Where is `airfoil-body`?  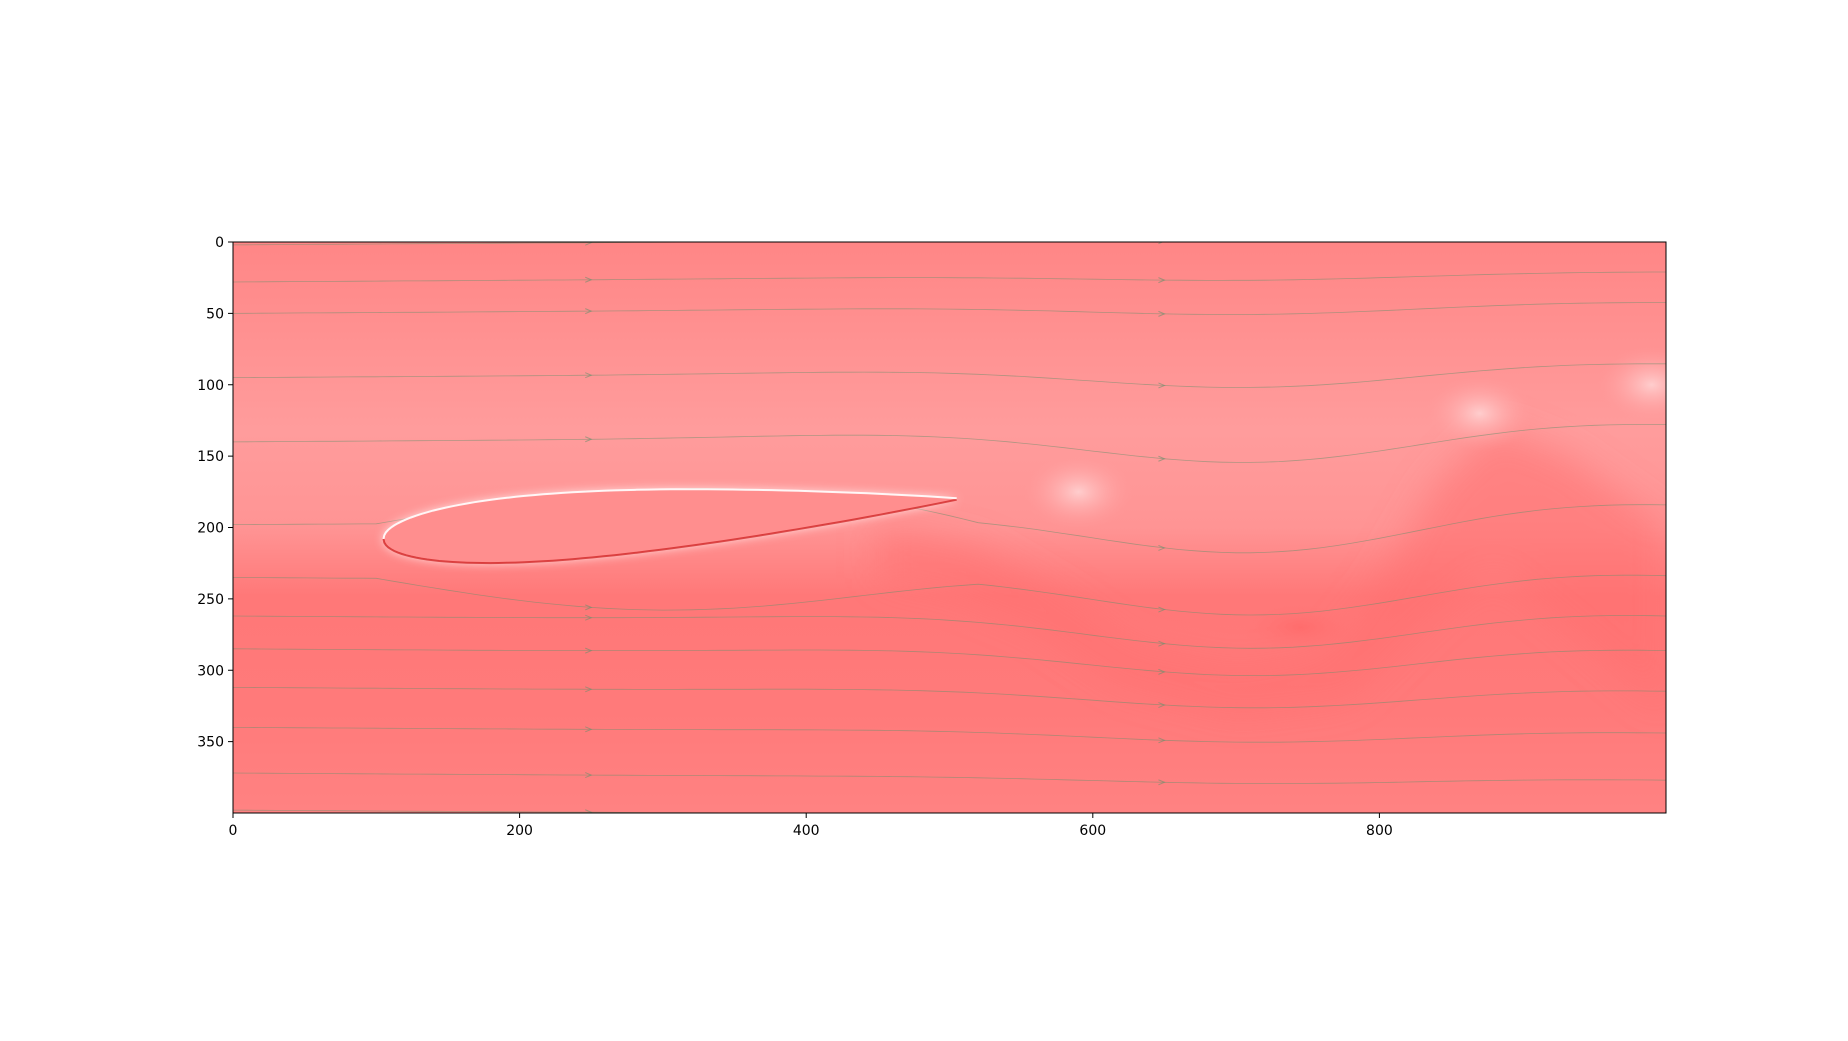 airfoil-body is located at coordinates (670, 526).